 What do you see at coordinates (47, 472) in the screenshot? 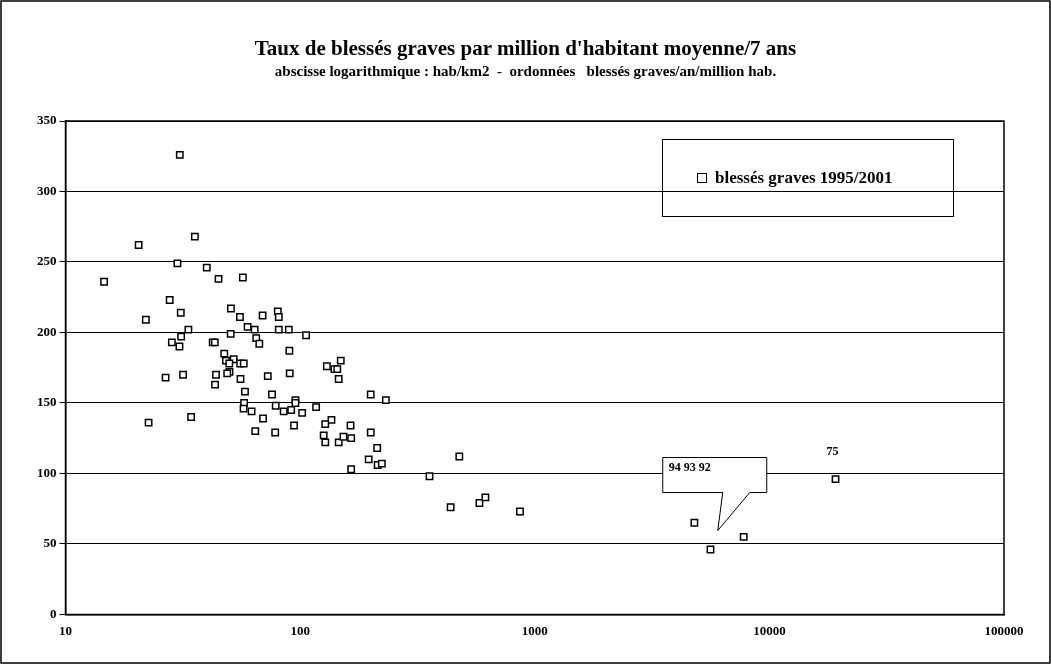
I see `y-tick-label: 100` at bounding box center [47, 472].